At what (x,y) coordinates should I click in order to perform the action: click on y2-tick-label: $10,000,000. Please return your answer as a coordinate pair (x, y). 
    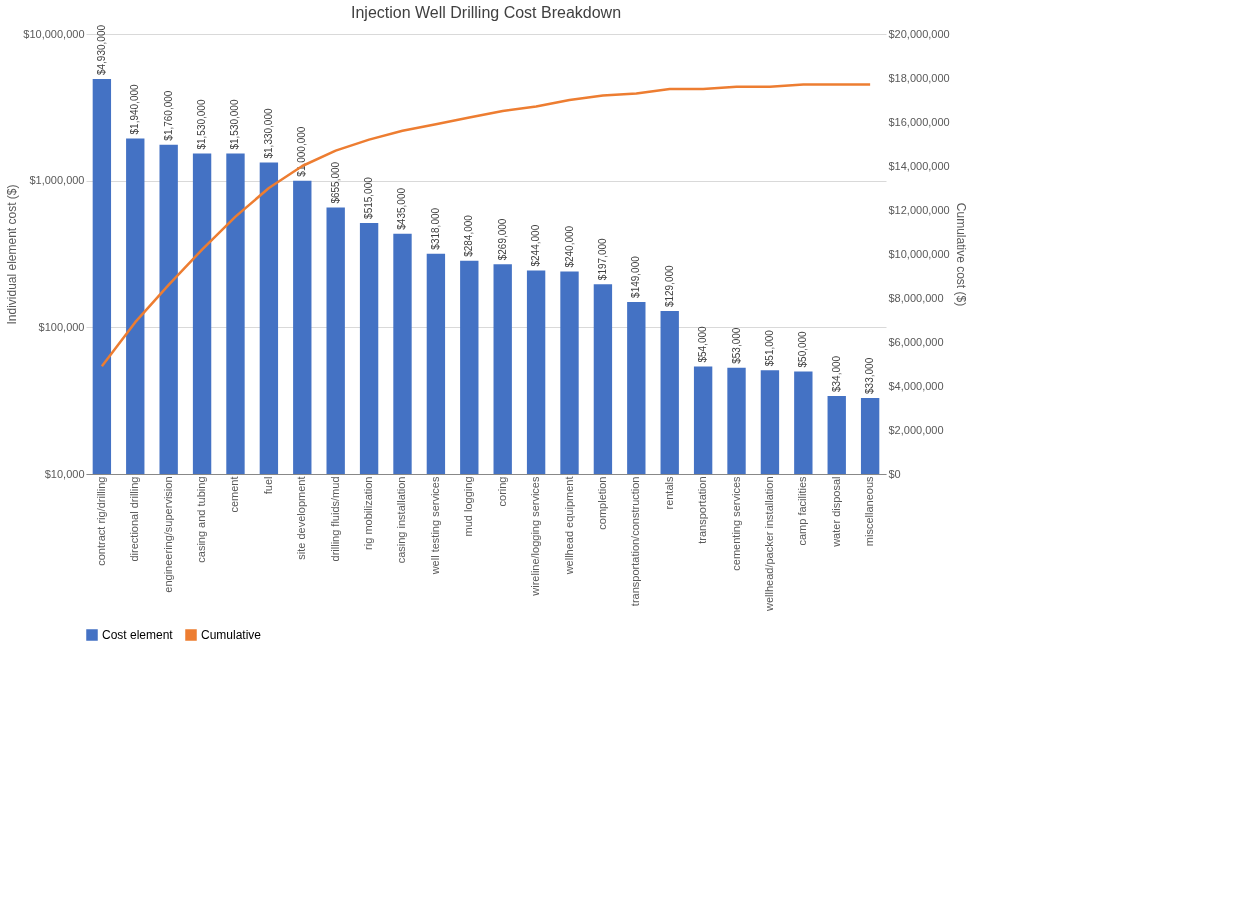
    Looking at the image, I should click on (919, 253).